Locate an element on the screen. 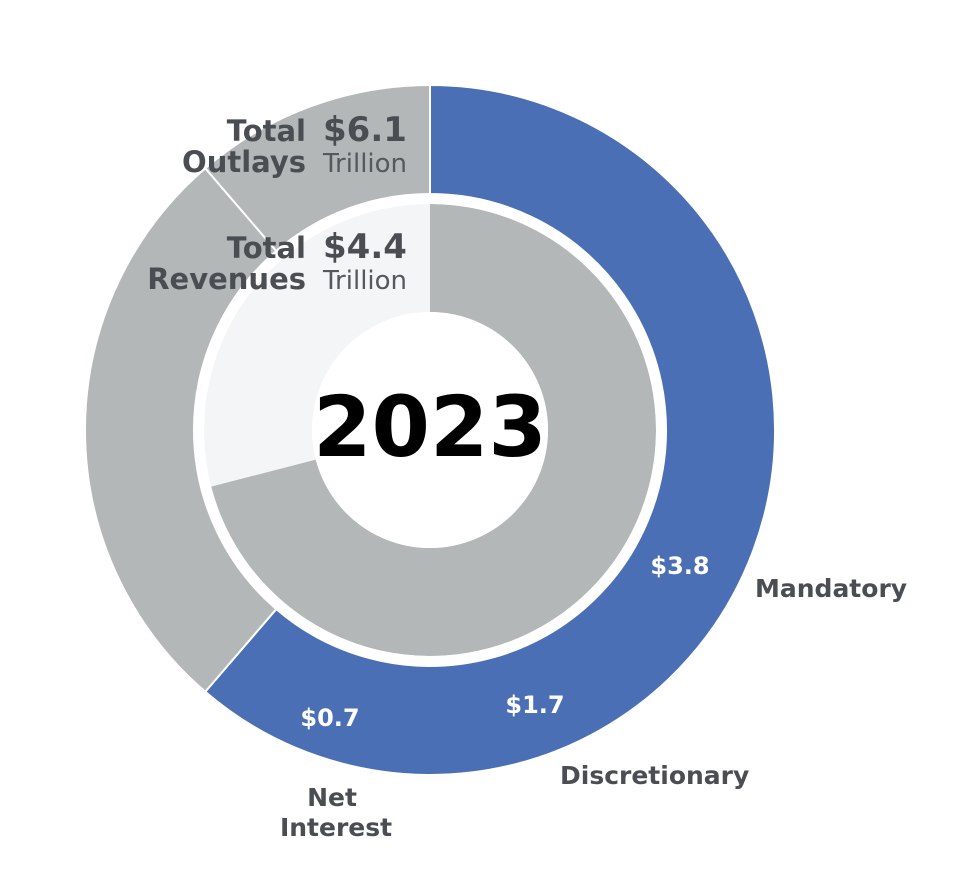 The height and width of the screenshot is (872, 959). center-hole is located at coordinates (430, 430).